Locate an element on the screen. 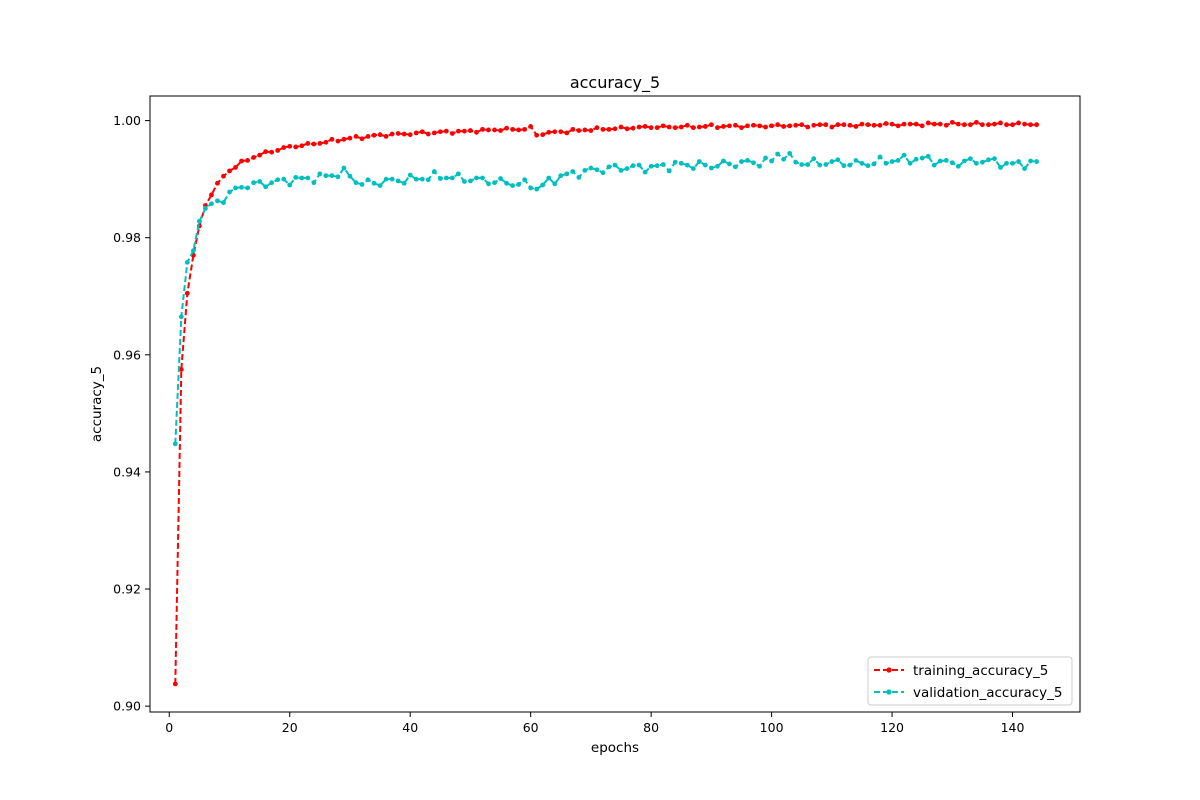  legend-label-validation: validation_accuracy_5 is located at coordinates (987, 693).